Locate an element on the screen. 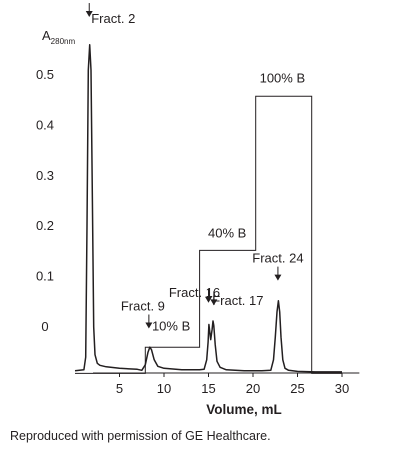 This screenshot has height=450, width=419. x-axis: 5 10 15 20 25 30 is located at coordinates (226, 384).